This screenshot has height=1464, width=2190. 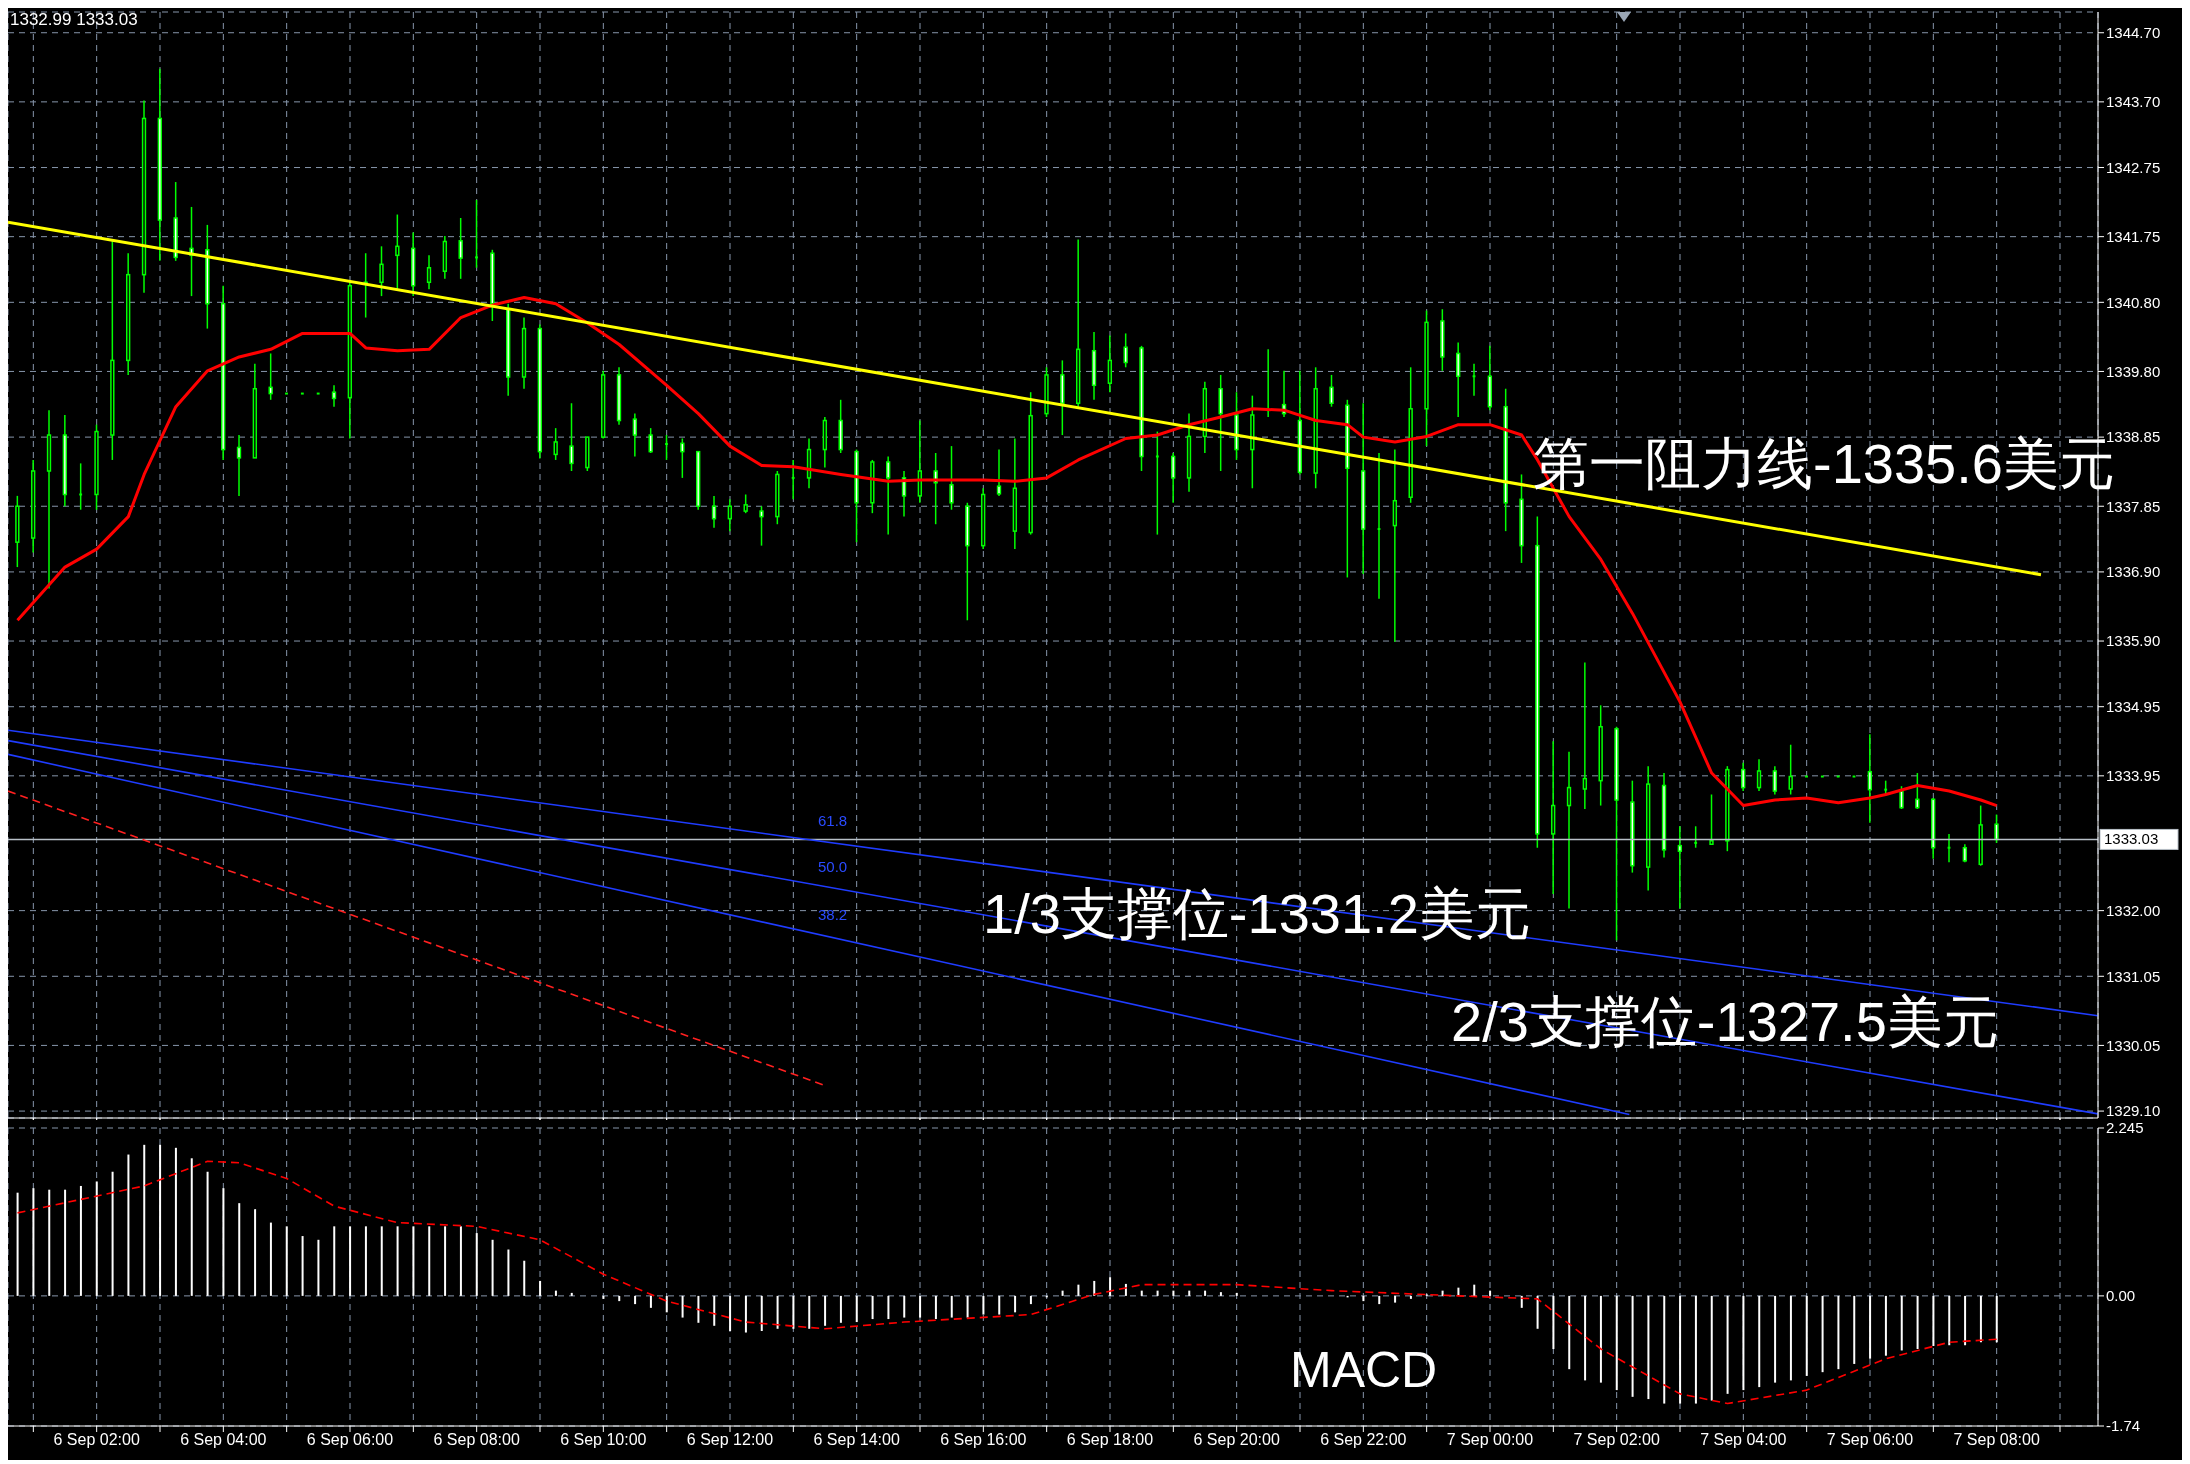 I want to click on x-tick-label: 6 Sep 04:00, so click(x=223, y=1440).